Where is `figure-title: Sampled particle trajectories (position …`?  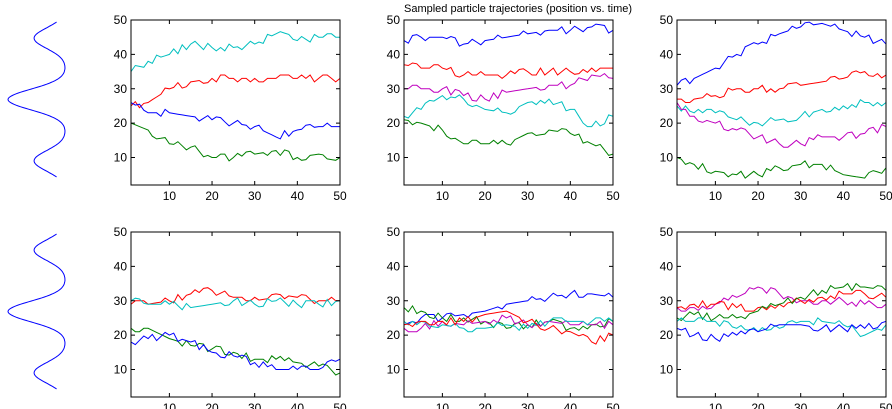 figure-title: Sampled particle trajectories (position … is located at coordinates (518, 9).